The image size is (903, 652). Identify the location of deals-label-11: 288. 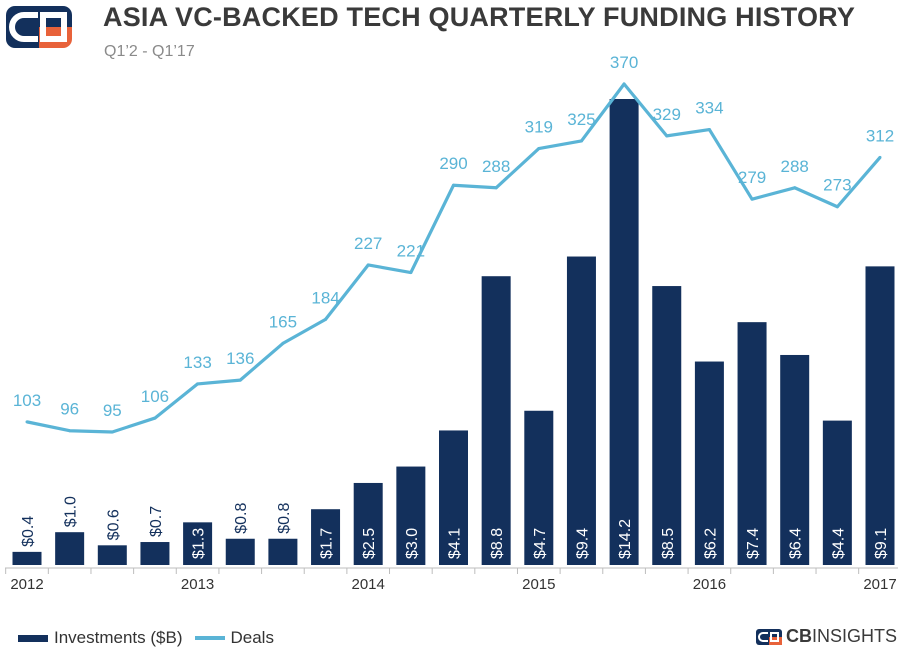
(496, 166).